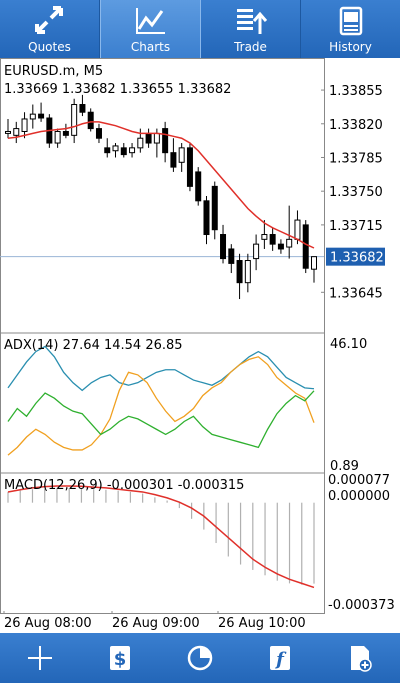 The width and height of the screenshot is (400, 683). Describe the element at coordinates (150, 47) in the screenshot. I see `tab-label: Charts` at that location.